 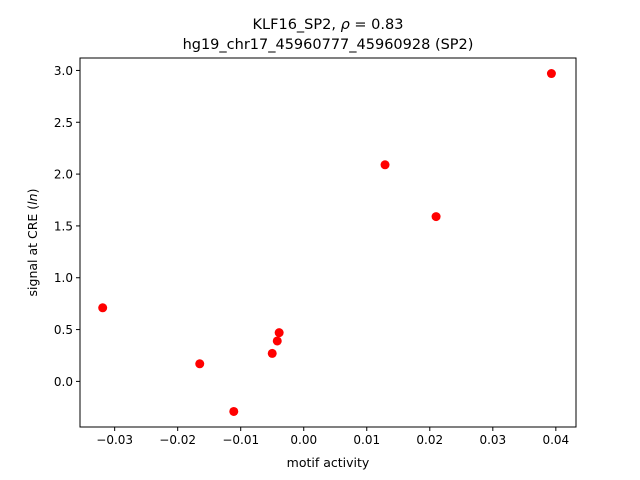 I want to click on x-tick-label-2: −0.01, so click(x=240, y=440).